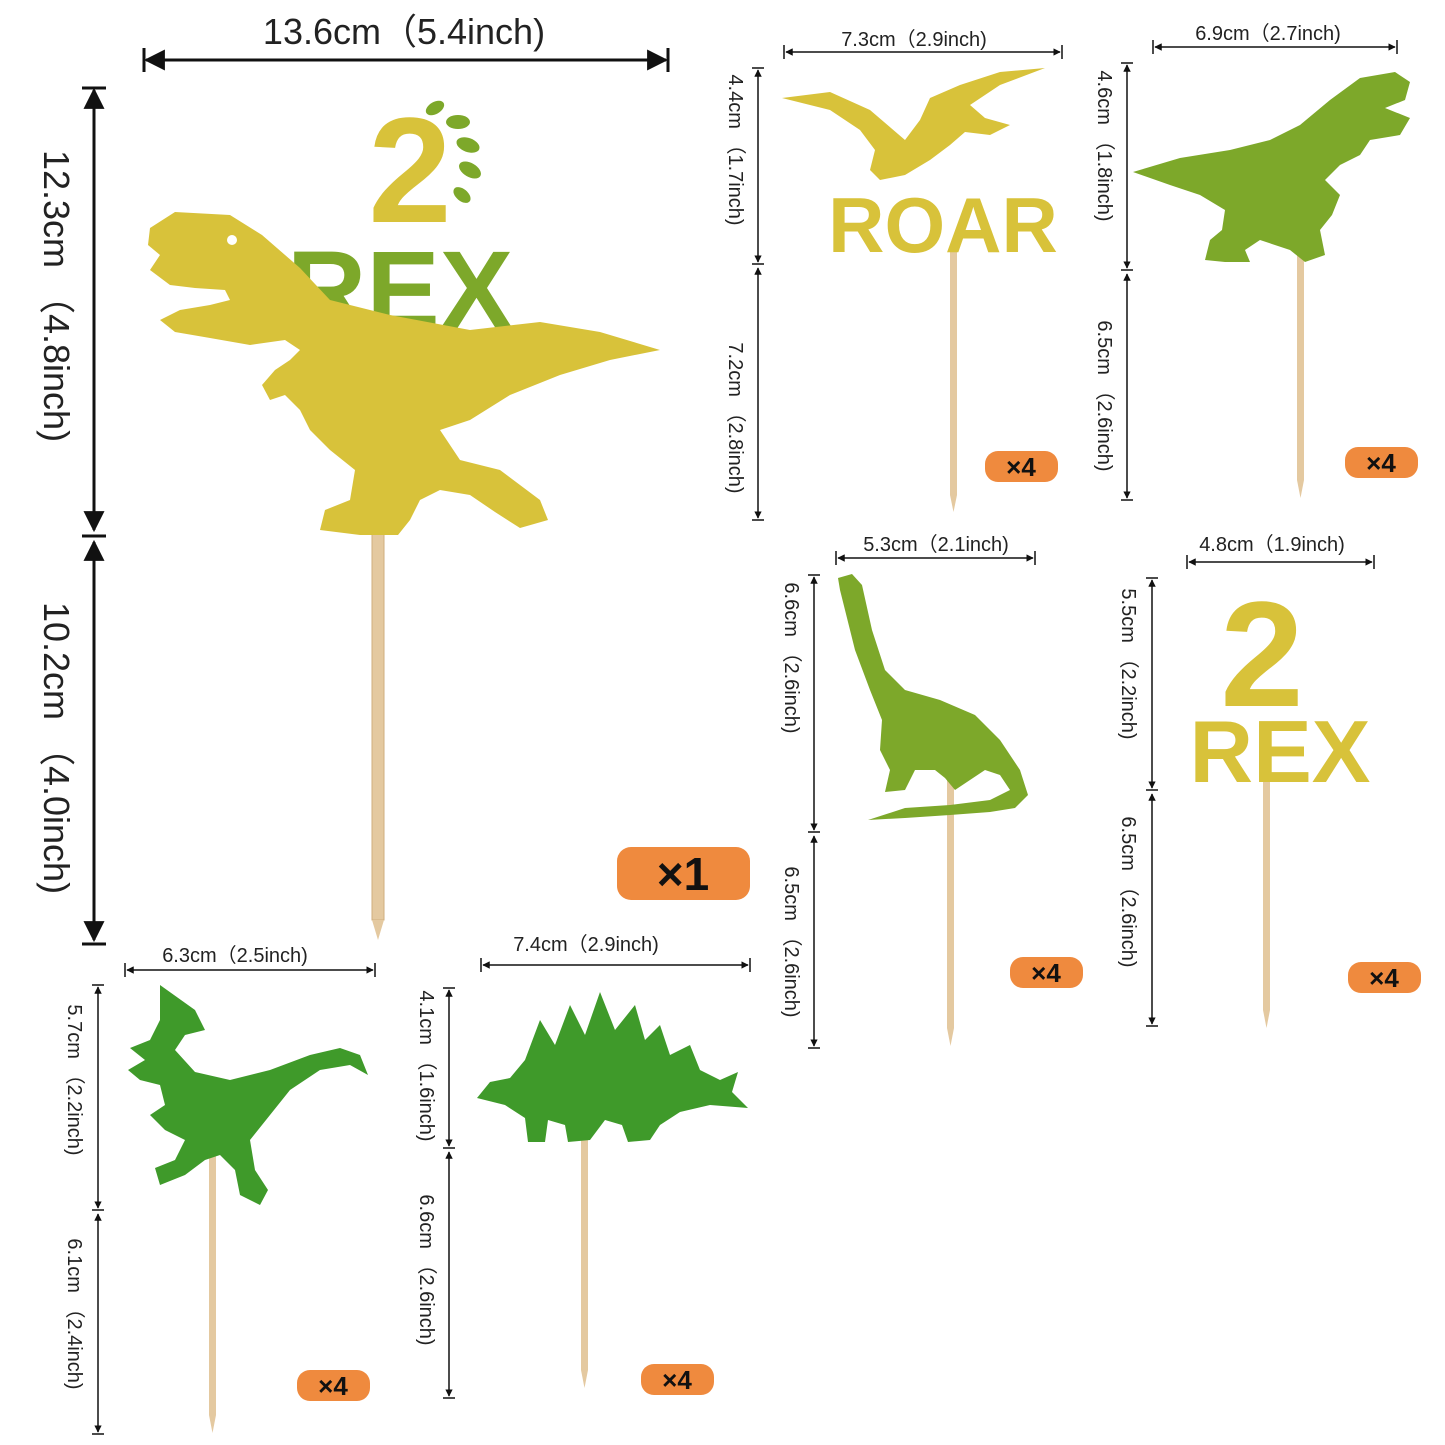 The width and height of the screenshot is (1445, 1445). I want to click on raptor-quantity-badge: ×4, so click(333, 1385).